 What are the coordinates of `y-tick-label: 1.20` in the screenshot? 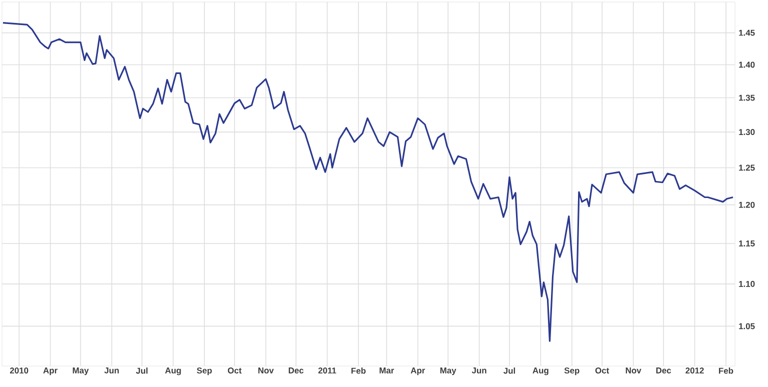 It's located at (747, 205).